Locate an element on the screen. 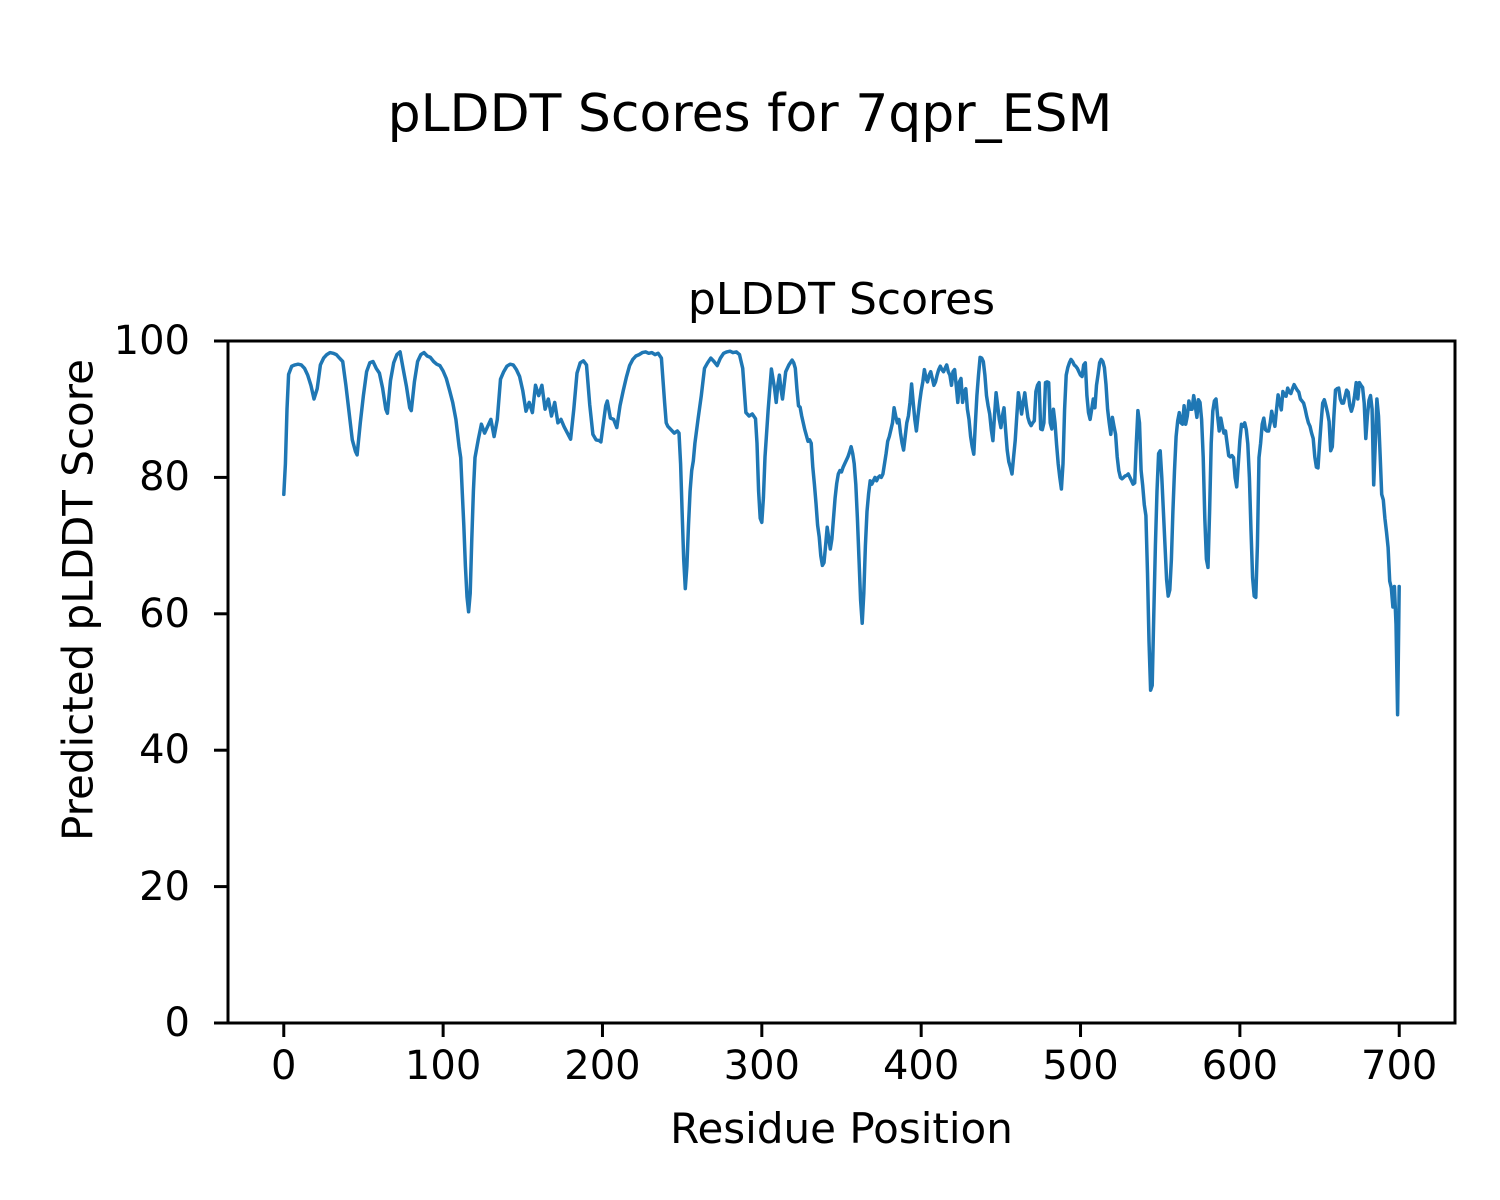 Image resolution: width=1500 pixels, height=1200 pixels. x-tick-label: 600 is located at coordinates (1240, 1066).